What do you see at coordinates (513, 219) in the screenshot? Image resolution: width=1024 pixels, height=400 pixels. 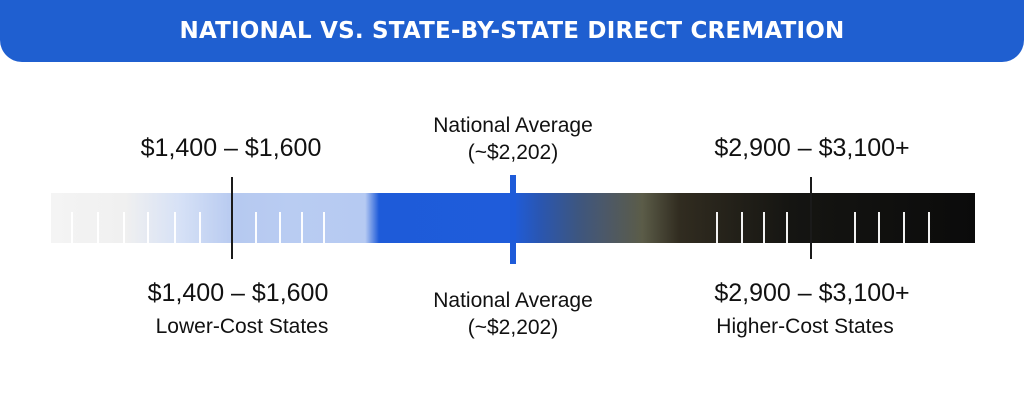 I see `national-average-marker` at bounding box center [513, 219].